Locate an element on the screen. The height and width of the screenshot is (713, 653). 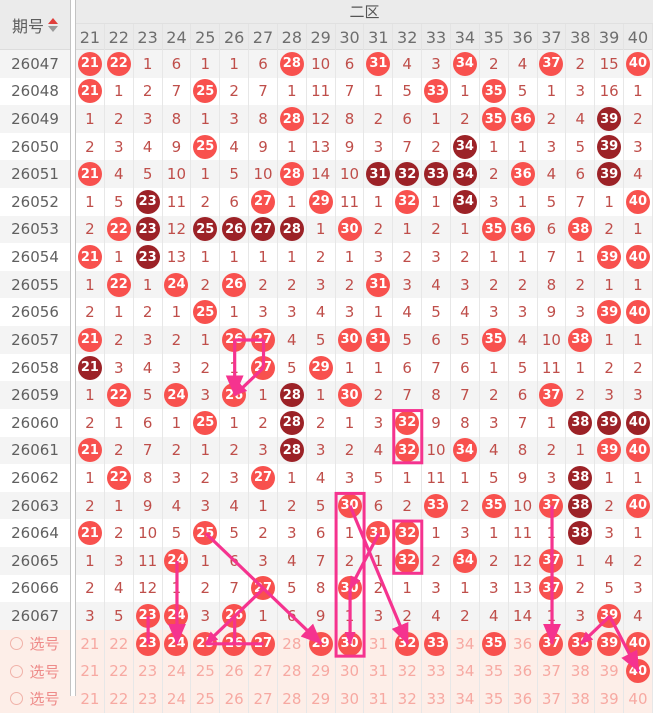
selected-number-ball: 39 is located at coordinates (609, 643).